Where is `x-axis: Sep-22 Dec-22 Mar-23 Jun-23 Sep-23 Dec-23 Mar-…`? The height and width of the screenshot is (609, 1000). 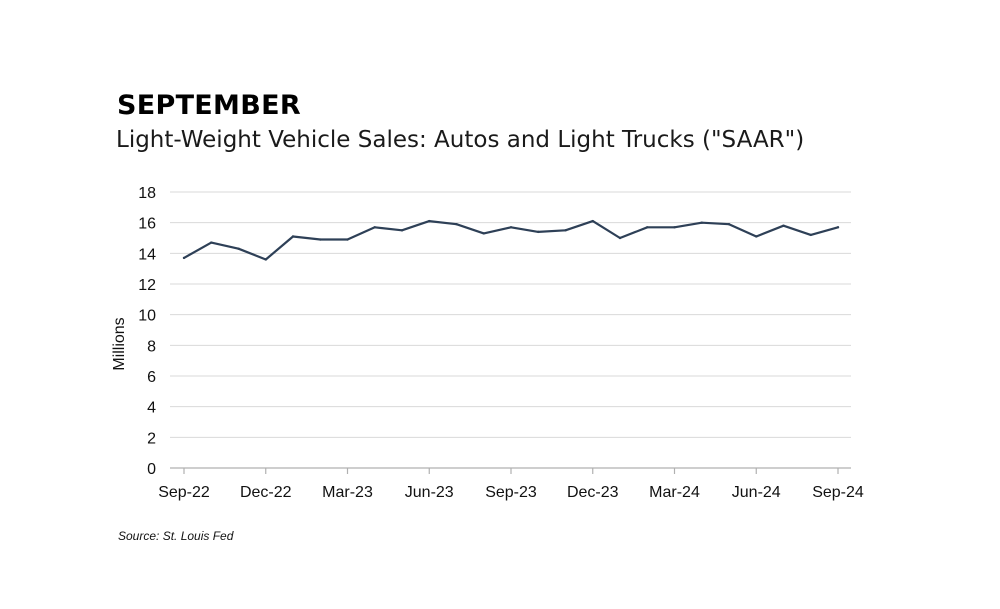 x-axis: Sep-22 Dec-22 Mar-23 Jun-23 Sep-23 Dec-23 Mar-… is located at coordinates (511, 484).